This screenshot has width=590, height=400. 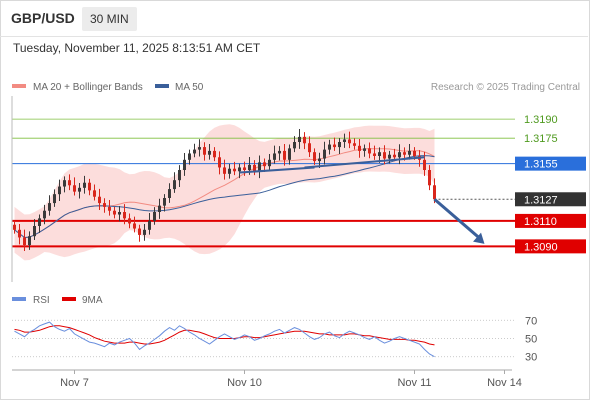 I want to click on rsi-line, so click(x=224, y=339).